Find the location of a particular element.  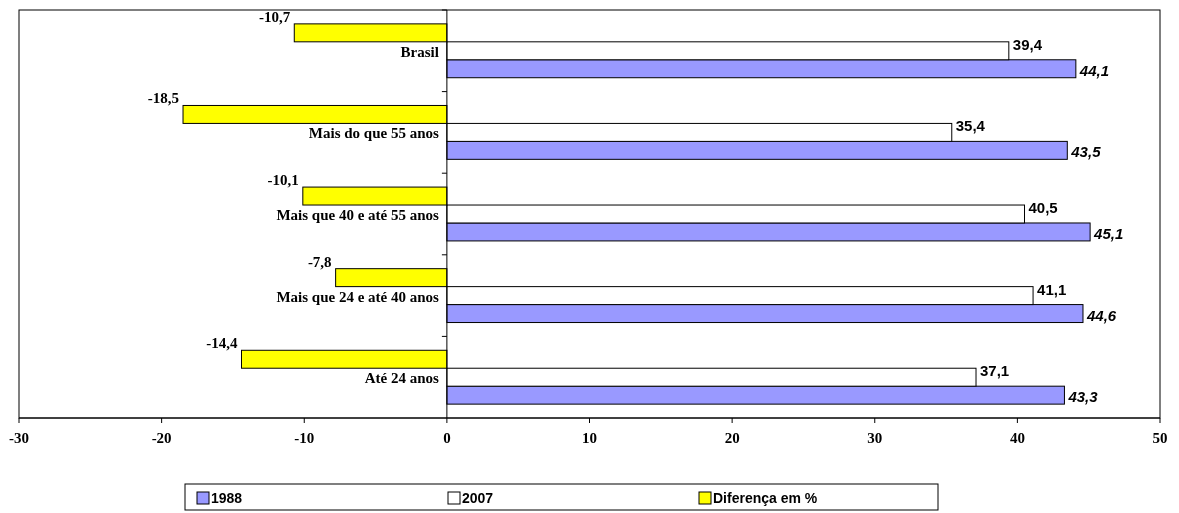

data-label: -10,7 is located at coordinates (275, 16).